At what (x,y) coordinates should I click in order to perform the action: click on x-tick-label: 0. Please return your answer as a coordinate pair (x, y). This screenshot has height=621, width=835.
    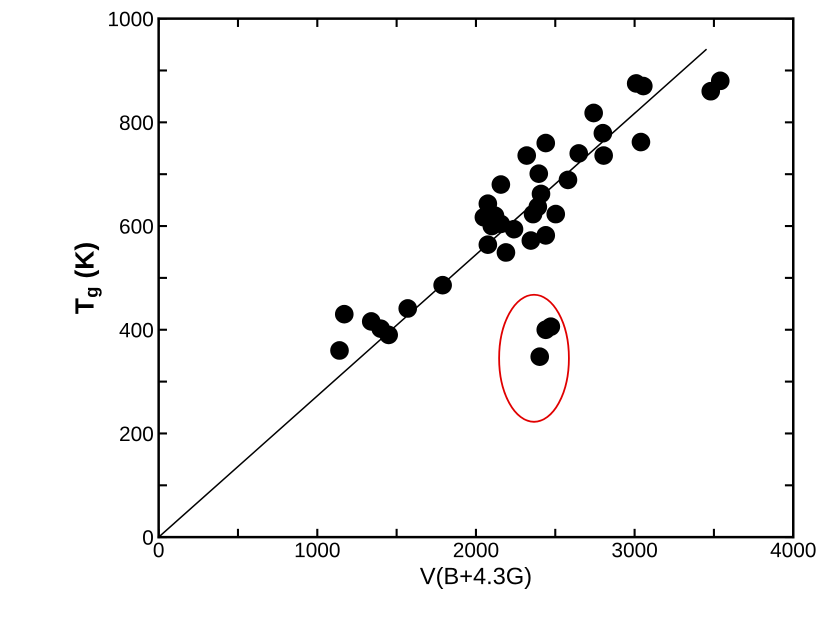
    Looking at the image, I should click on (159, 550).